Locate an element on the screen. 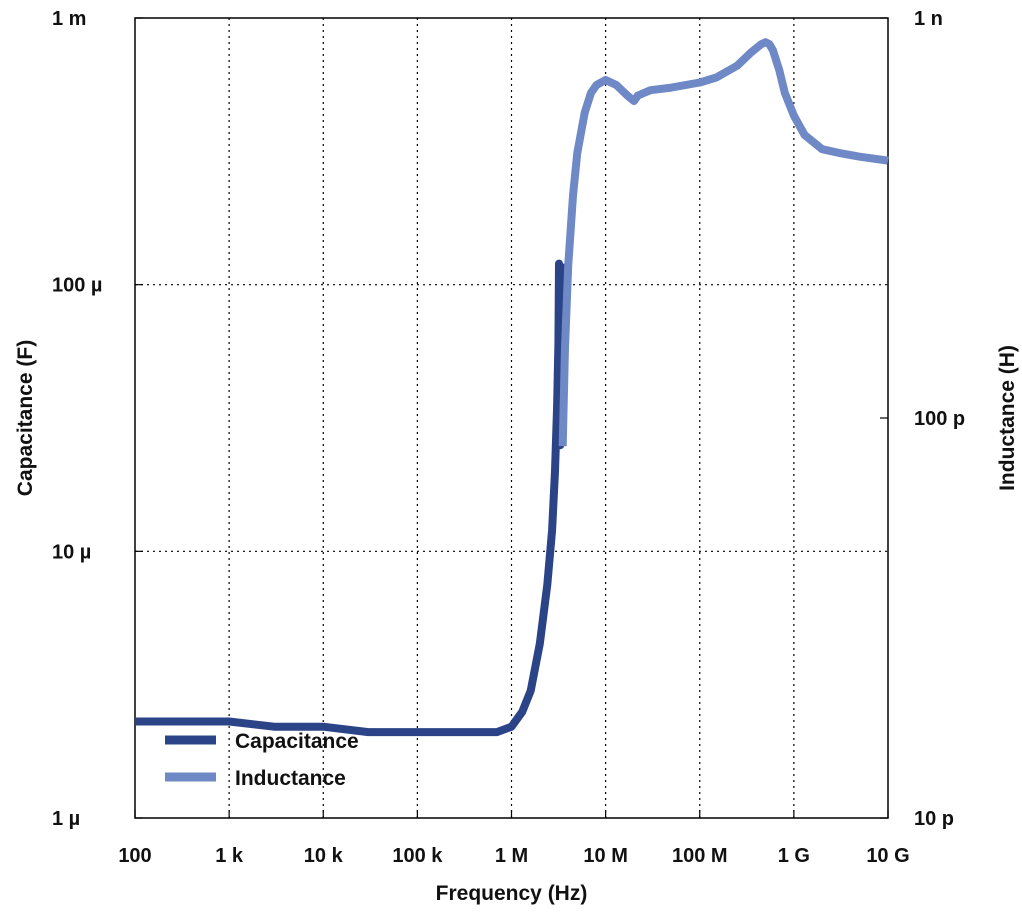 The height and width of the screenshot is (913, 1022). x-tick-label: 1 M is located at coordinates (511, 856).